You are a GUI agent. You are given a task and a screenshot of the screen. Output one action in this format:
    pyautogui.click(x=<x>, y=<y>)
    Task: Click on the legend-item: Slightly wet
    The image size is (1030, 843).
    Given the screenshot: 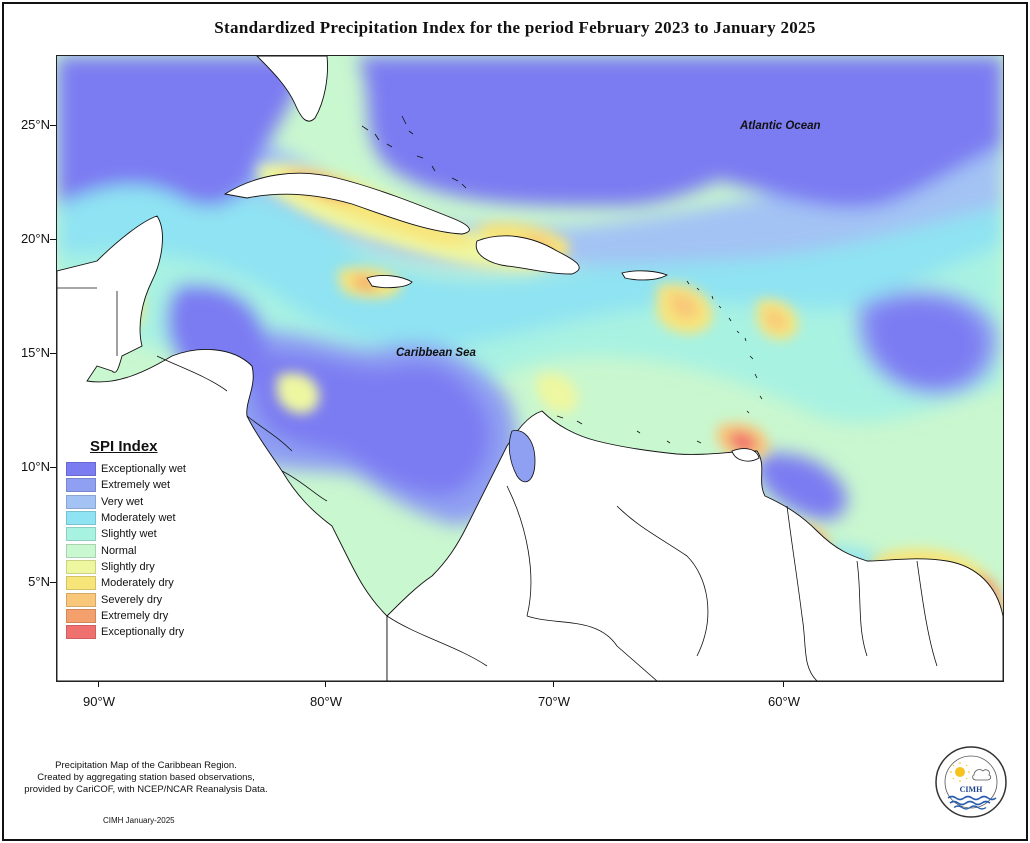 What is the action you would take?
    pyautogui.click(x=136, y=534)
    